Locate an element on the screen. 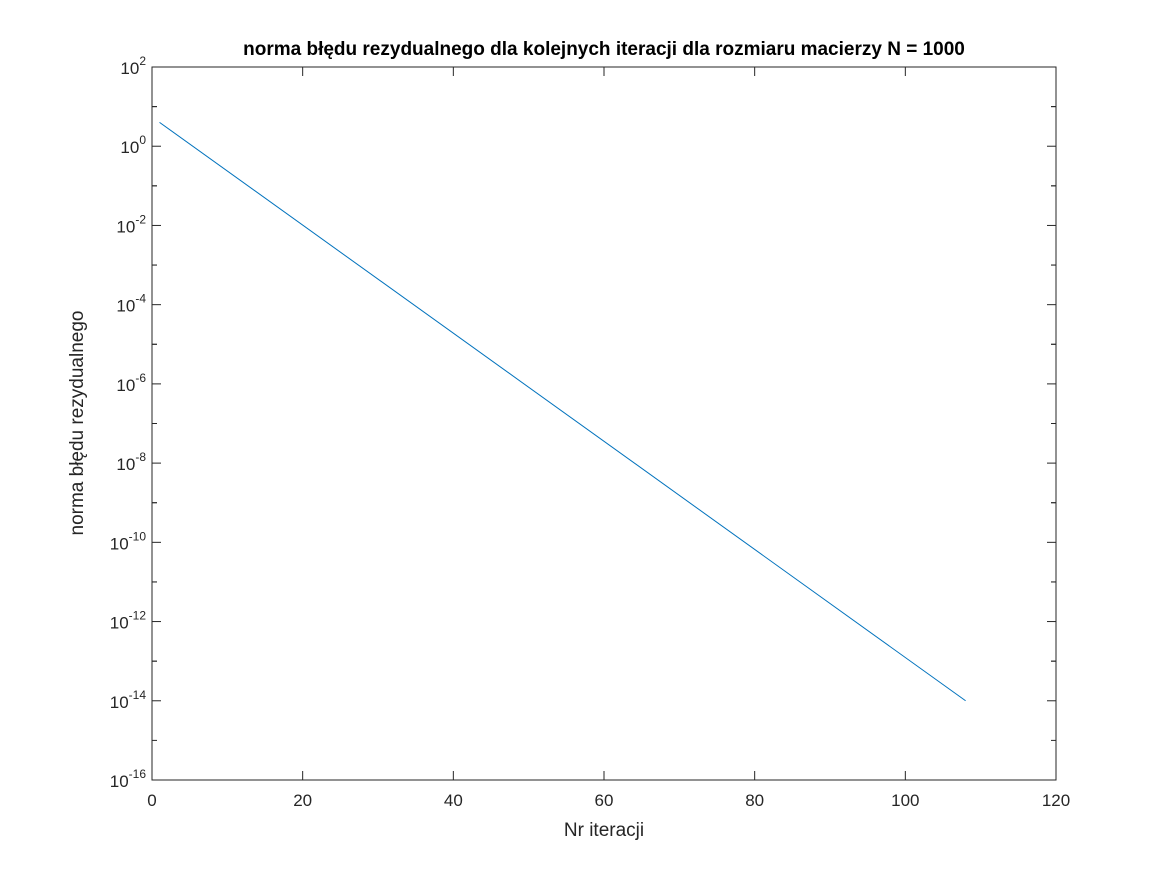  y-tick-label: 10⁰ is located at coordinates (133, 145).